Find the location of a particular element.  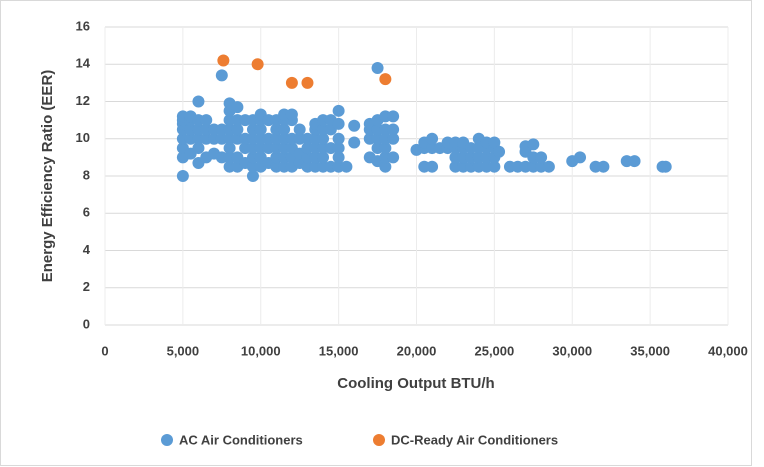

y-axis-title: Energy Efficiency Ratio (EER) is located at coordinates (47, 176).